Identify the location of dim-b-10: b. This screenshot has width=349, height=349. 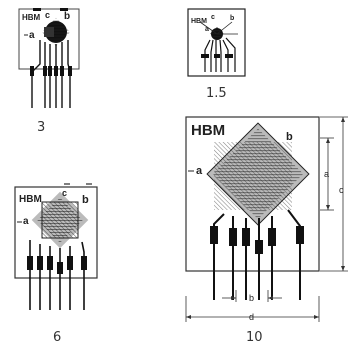
(289, 137).